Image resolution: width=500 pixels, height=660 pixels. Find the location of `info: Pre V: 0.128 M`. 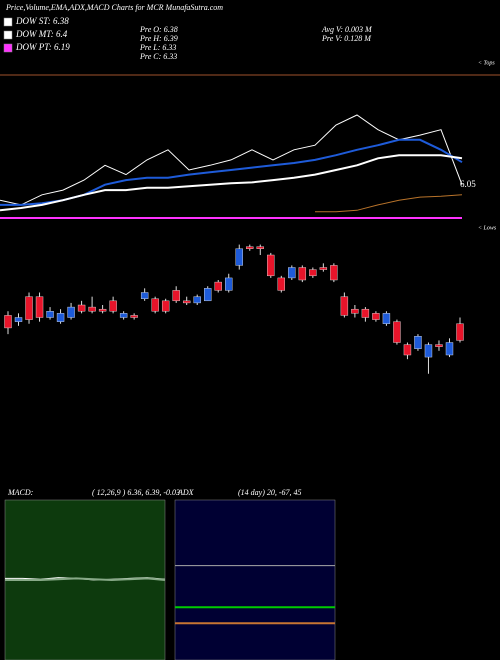

info: Pre V: 0.128 M is located at coordinates (346, 38).